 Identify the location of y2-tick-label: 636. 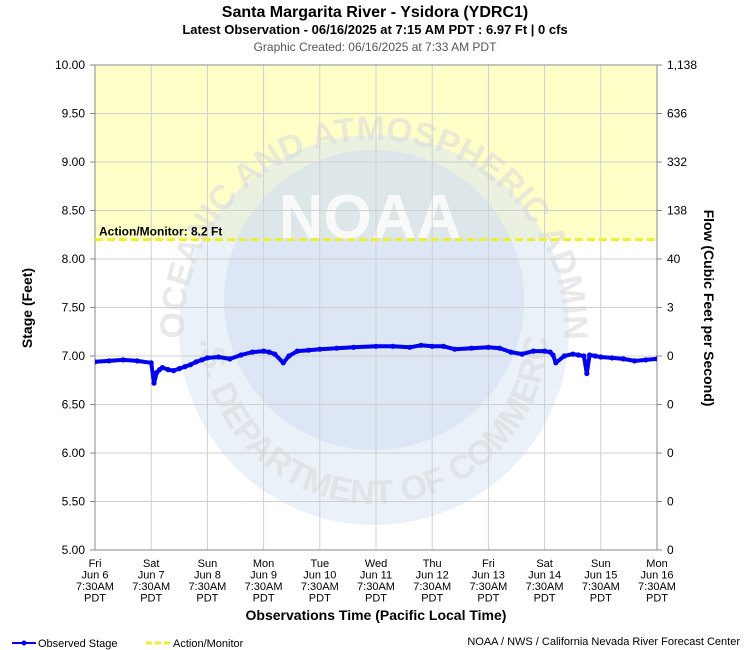
(677, 114).